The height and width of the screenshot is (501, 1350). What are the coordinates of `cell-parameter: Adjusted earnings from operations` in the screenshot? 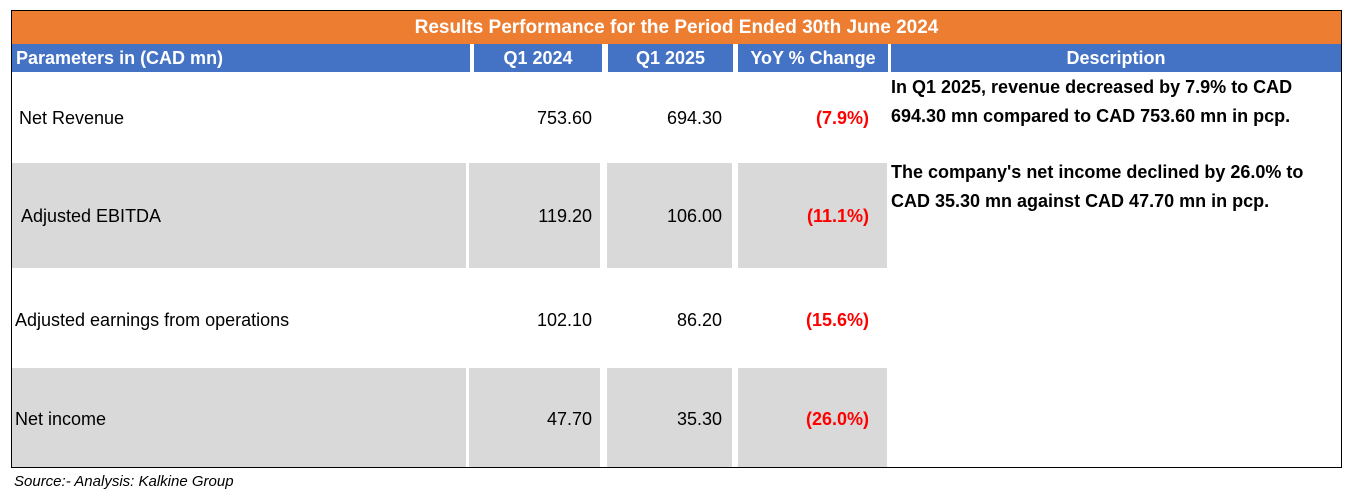 It's located at (152, 319).